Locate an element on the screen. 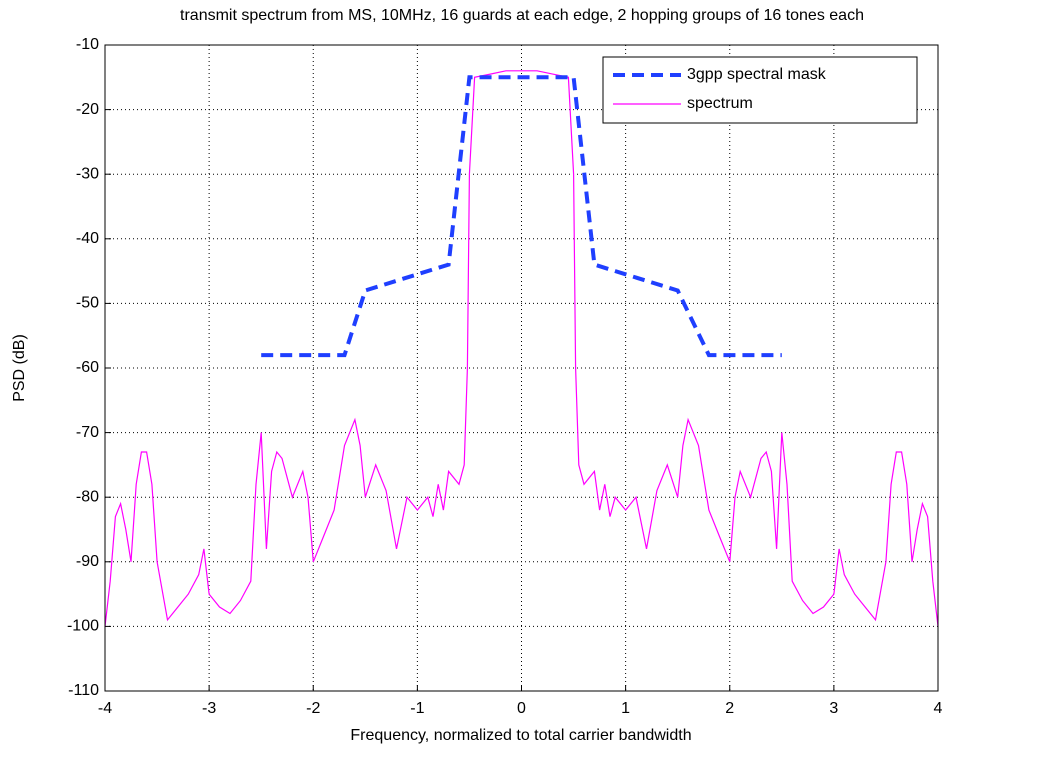  y-tick-label: -70 is located at coordinates (87, 432).